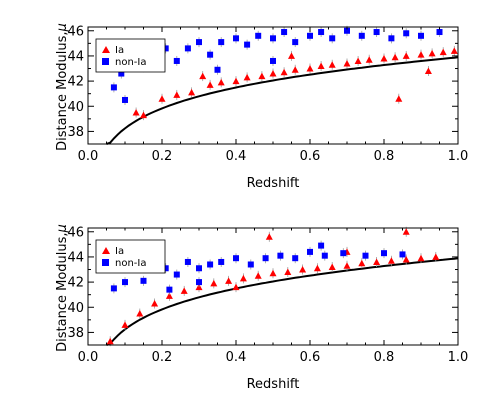 The width and height of the screenshot is (485, 403). What do you see at coordinates (88, 156) in the screenshot?
I see `x-tick-label: 0.0` at bounding box center [88, 156].